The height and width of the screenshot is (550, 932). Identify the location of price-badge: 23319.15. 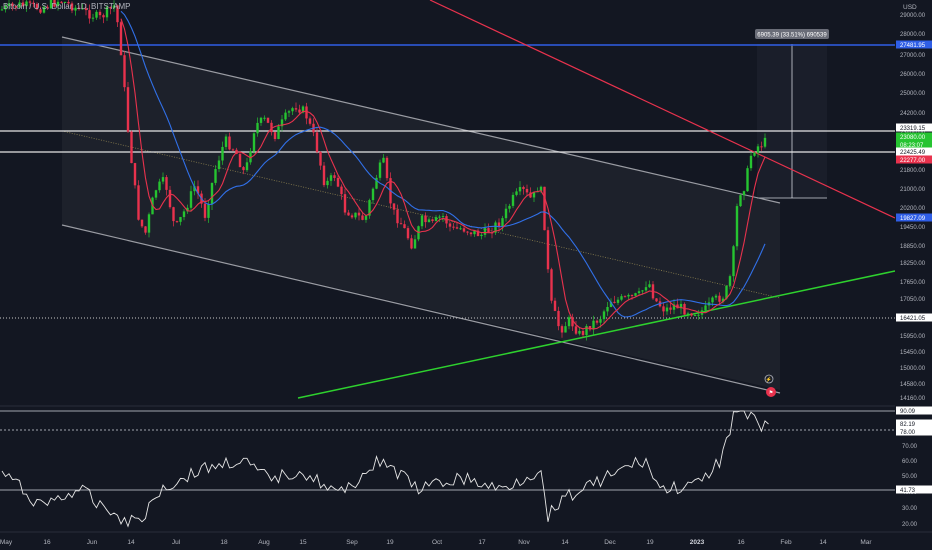
(914, 127).